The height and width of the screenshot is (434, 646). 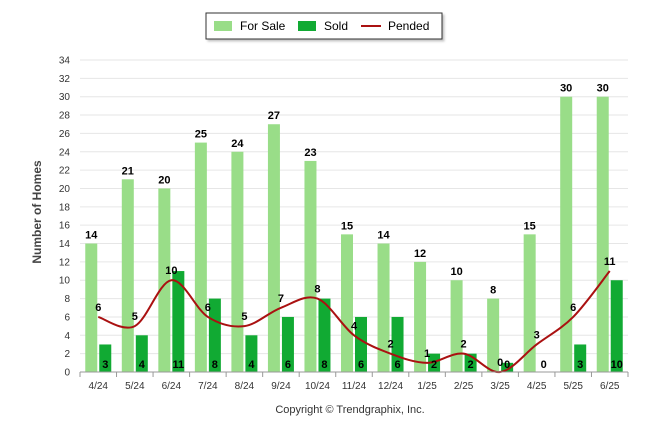 I want to click on for-sale-value-label: 12, so click(x=420, y=254).